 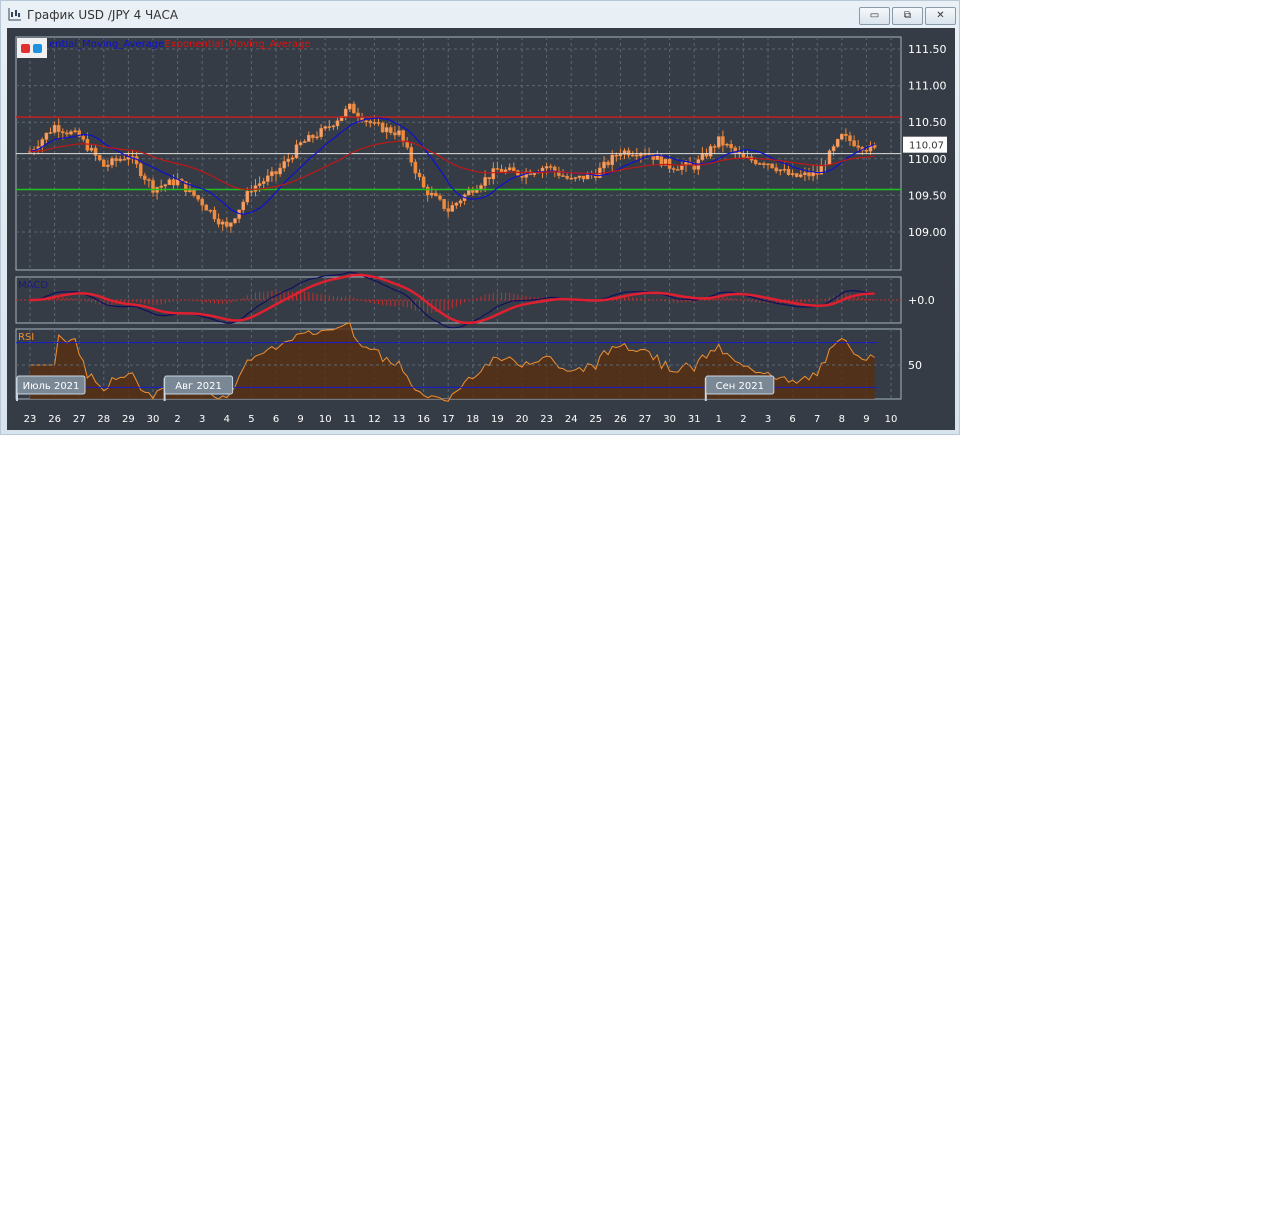 I want to click on x-tick-label: 1, so click(x=719, y=419).